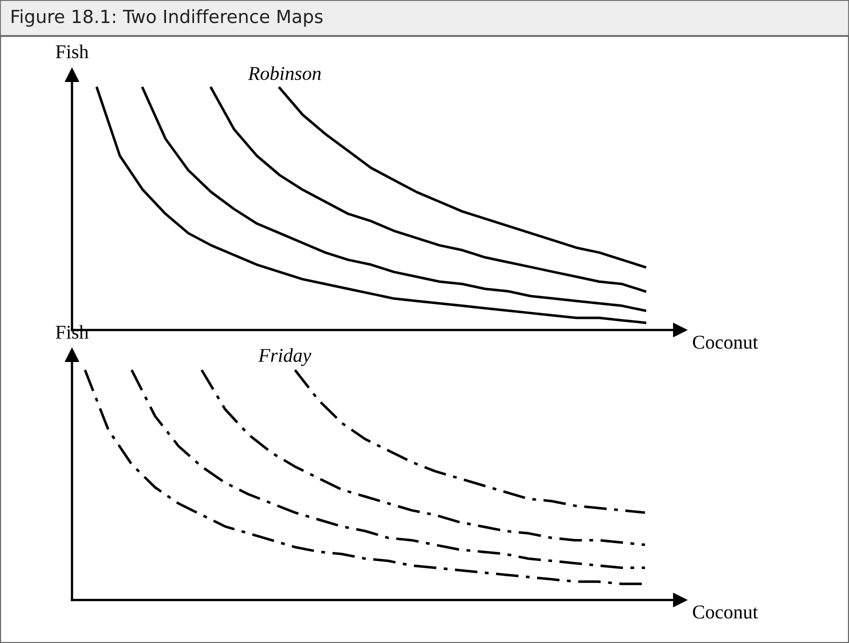 The width and height of the screenshot is (849, 643). I want to click on y-axis-title: Fish, so click(72, 51).